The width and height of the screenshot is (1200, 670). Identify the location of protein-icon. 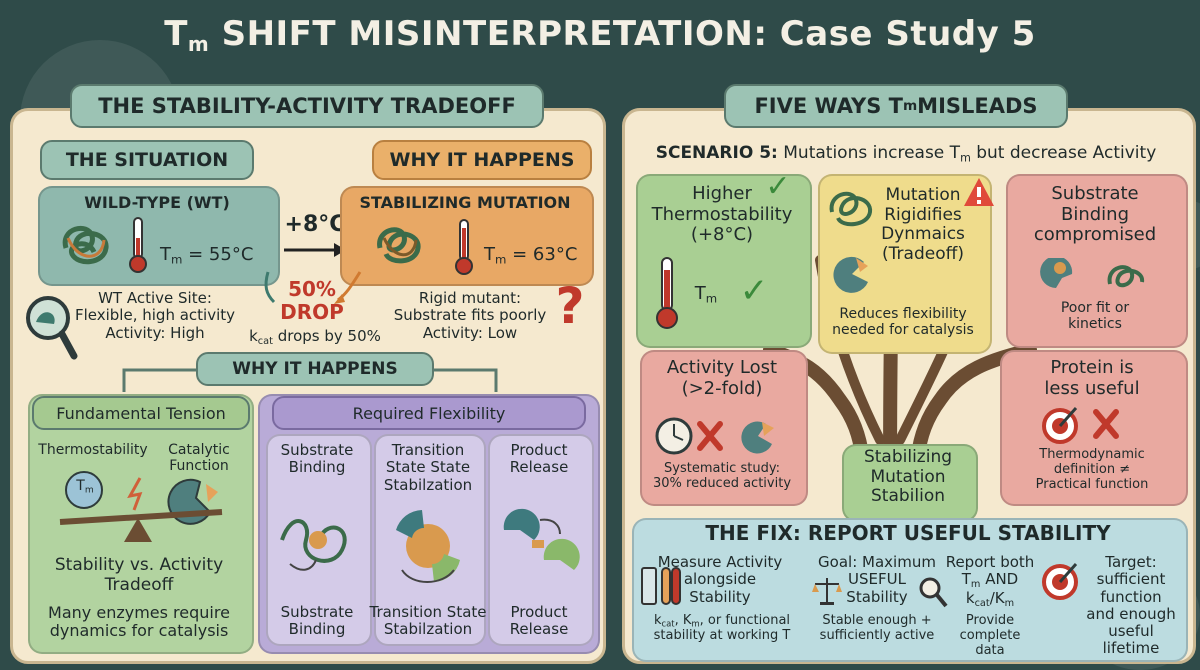
(850, 209).